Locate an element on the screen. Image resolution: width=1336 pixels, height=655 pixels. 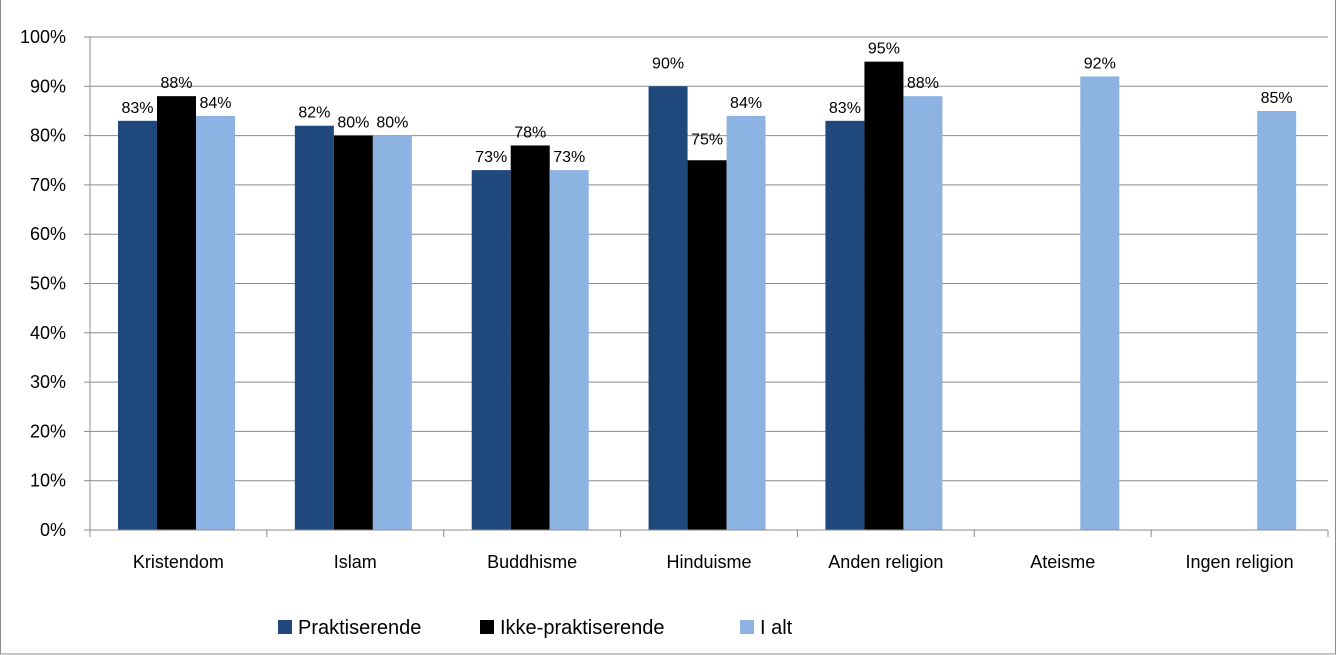
category-label: Anden religion is located at coordinates (885, 562).